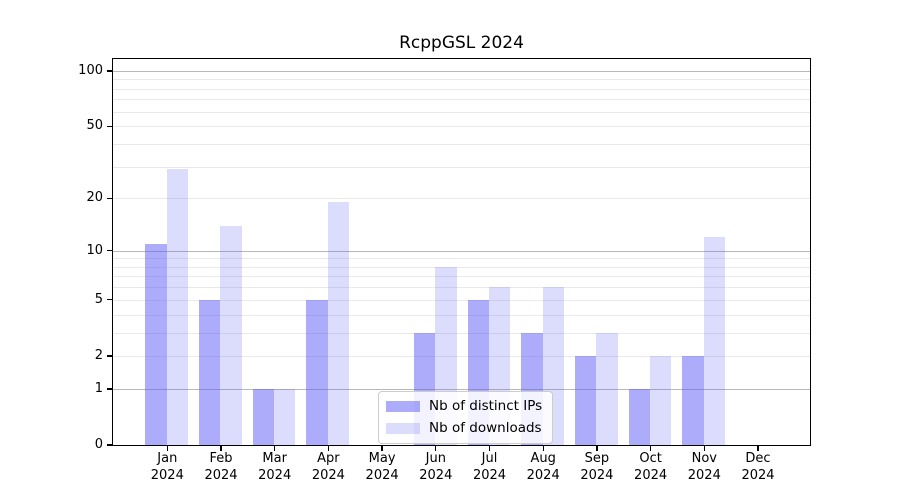 The width and height of the screenshot is (900, 500). I want to click on legend-entry-downloads: Nb of downloads, so click(464, 428).